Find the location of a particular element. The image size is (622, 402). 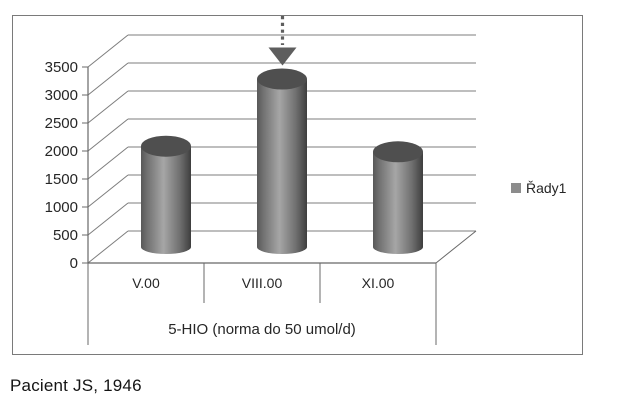

y-axis-tick-label: 0 is located at coordinates (74, 263).